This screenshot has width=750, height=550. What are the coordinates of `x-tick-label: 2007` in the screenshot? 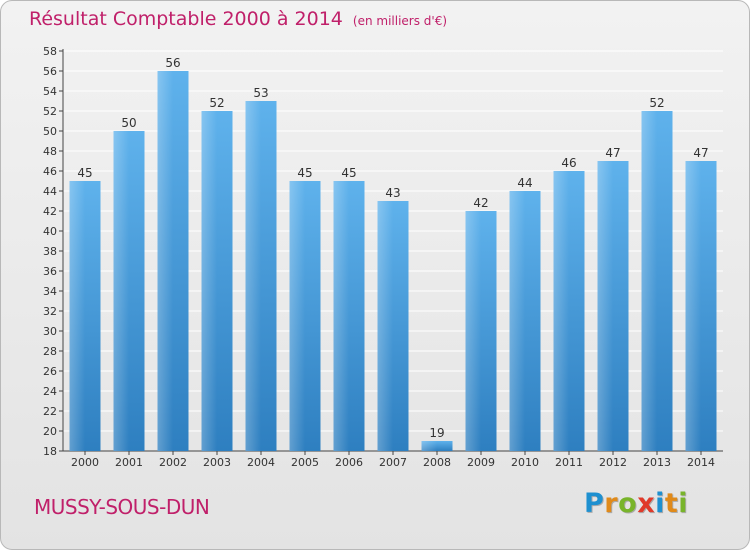 It's located at (393, 462).